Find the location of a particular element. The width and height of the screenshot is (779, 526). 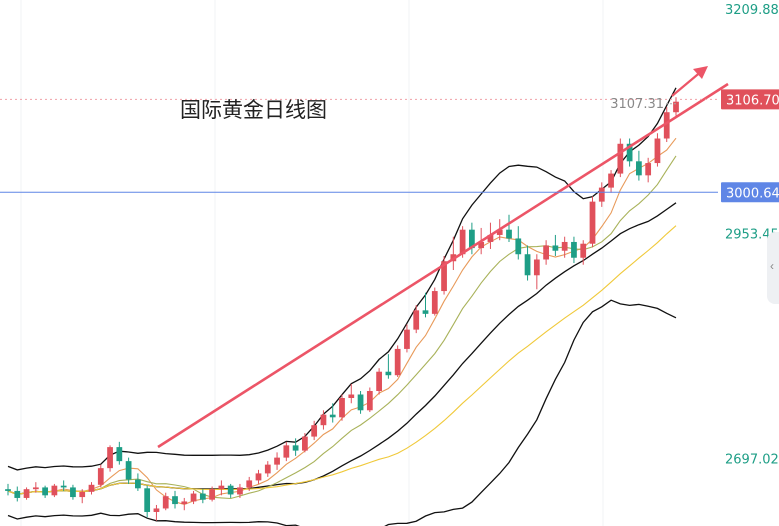

price-axis-label-0: 3209.88 is located at coordinates (752, 10).